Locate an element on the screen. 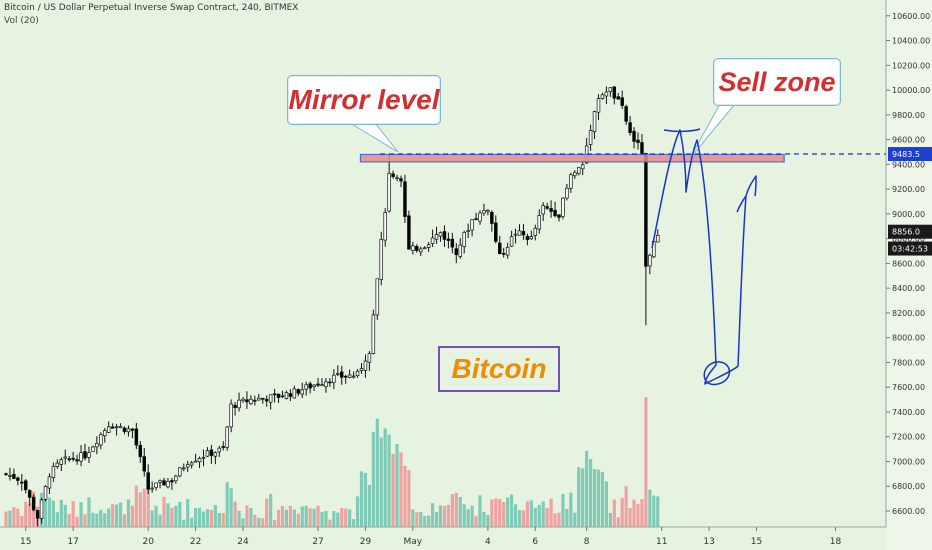 The width and height of the screenshot is (932, 550). y-tick-label: 8400.00 is located at coordinates (908, 288).